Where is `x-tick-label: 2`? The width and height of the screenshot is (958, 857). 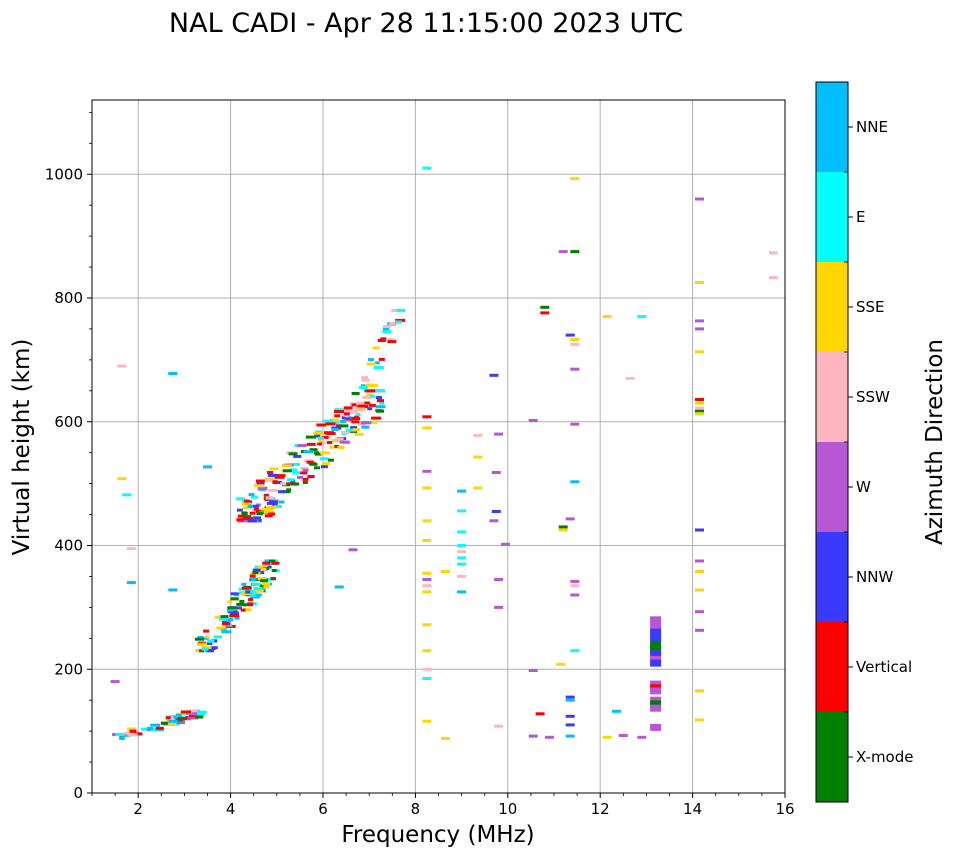
x-tick-label: 2 is located at coordinates (138, 809).